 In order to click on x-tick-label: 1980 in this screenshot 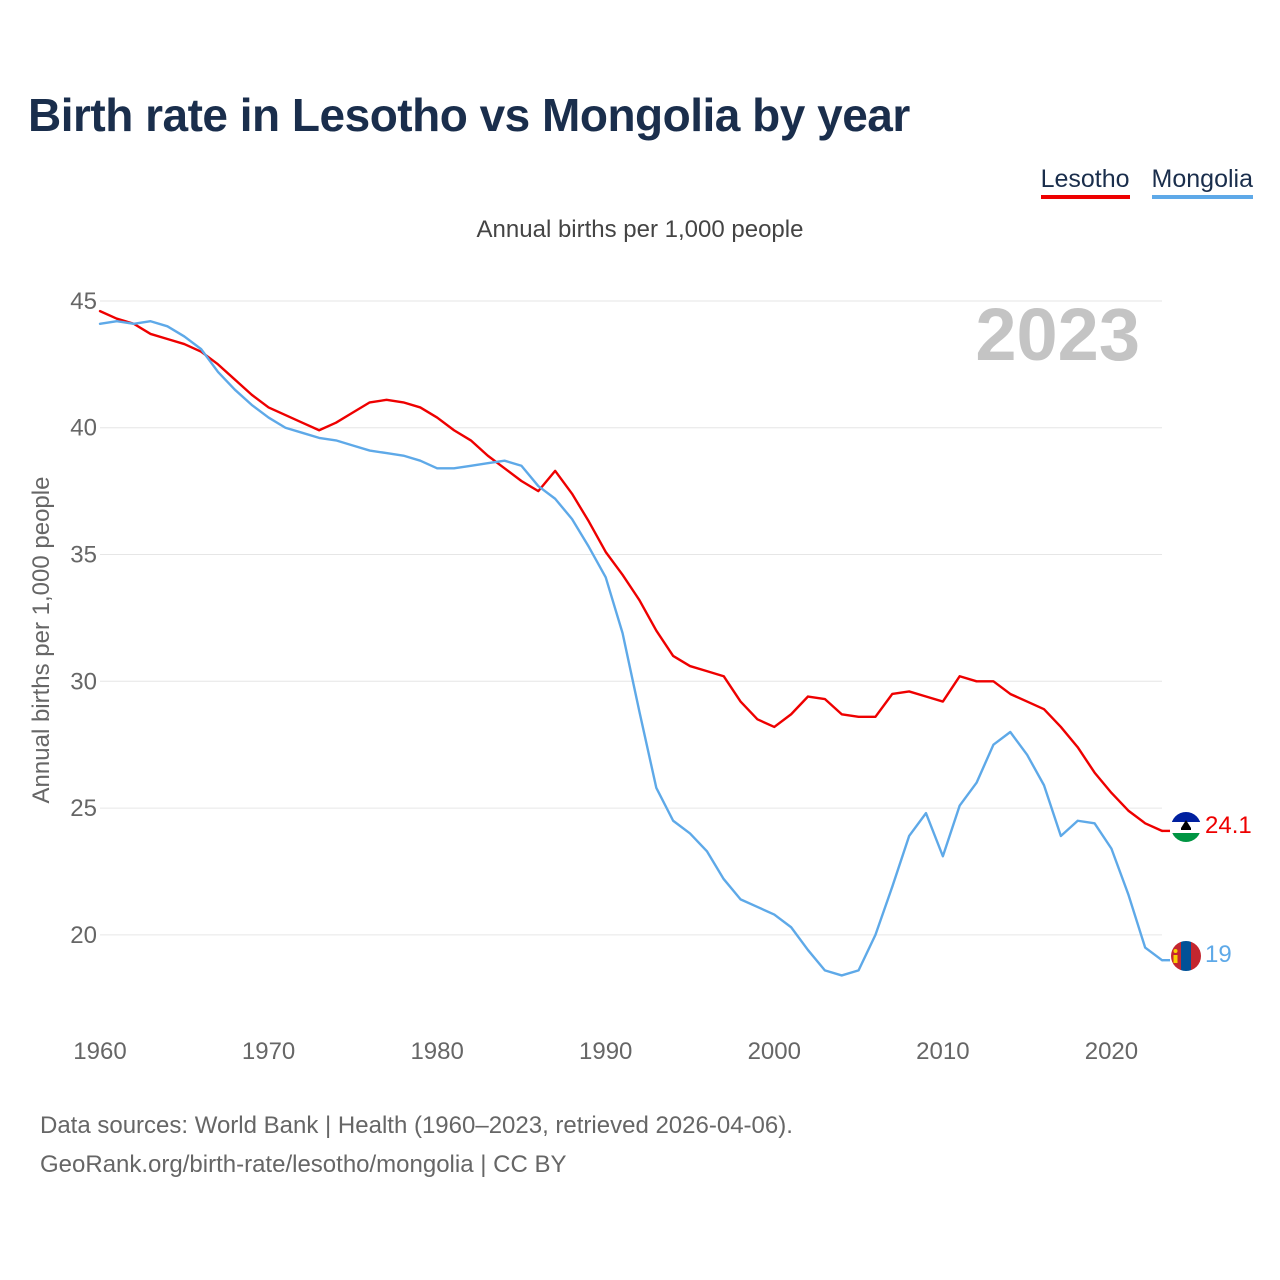, I will do `click(436, 1051)`.